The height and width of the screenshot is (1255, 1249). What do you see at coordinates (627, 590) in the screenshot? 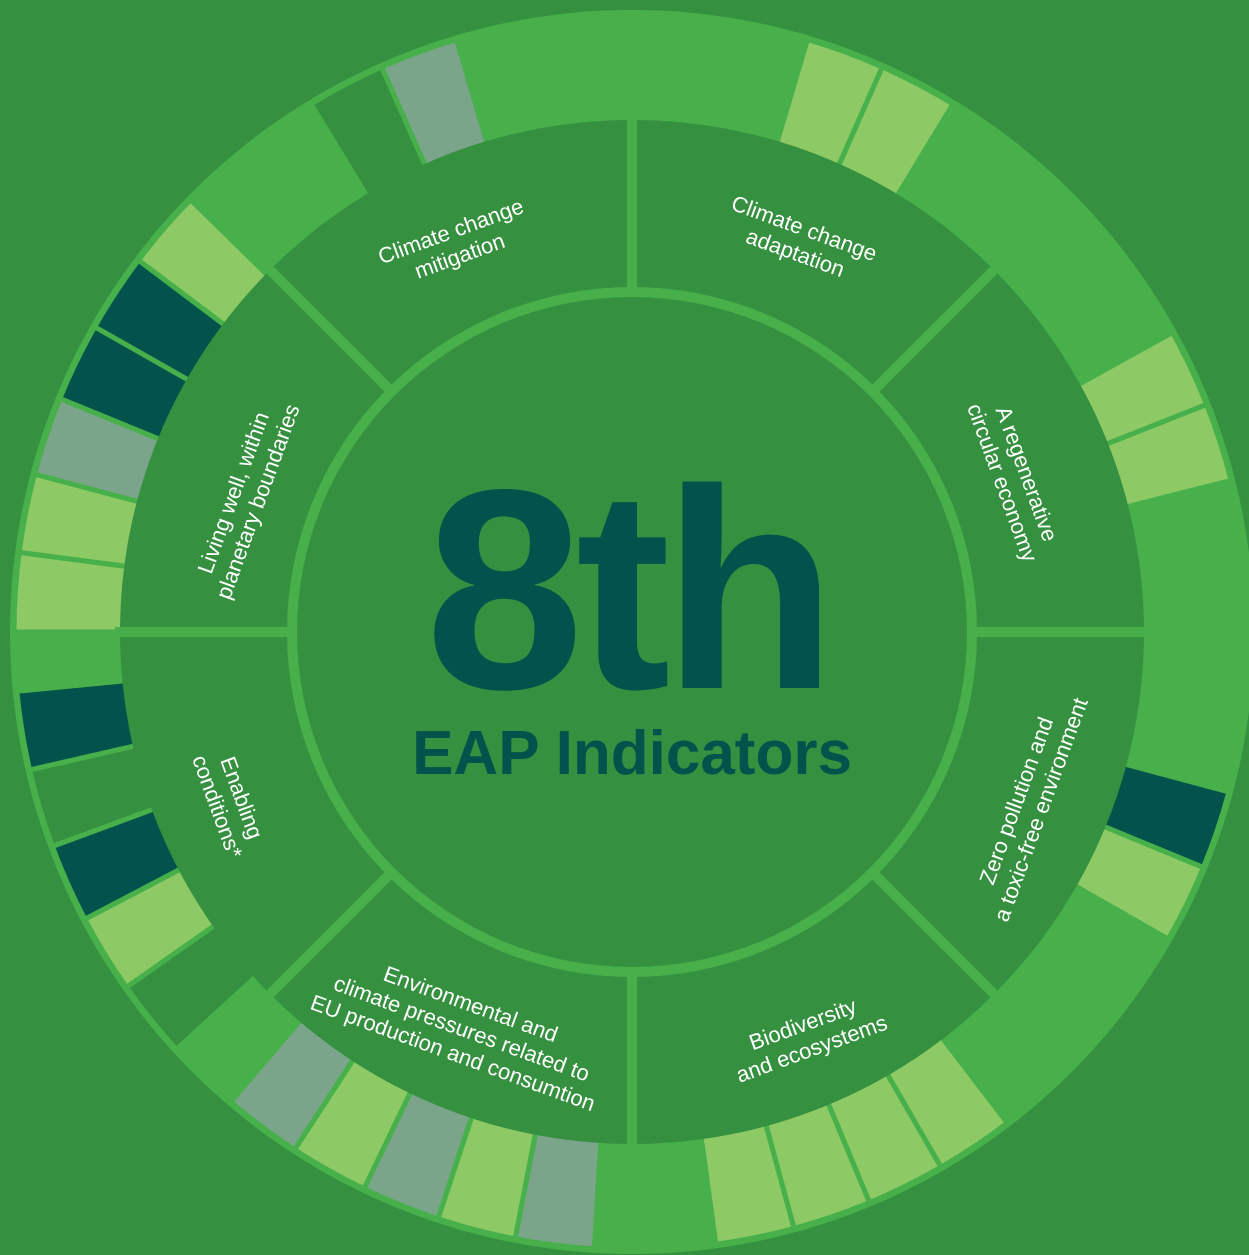
I see `title: 8th` at bounding box center [627, 590].